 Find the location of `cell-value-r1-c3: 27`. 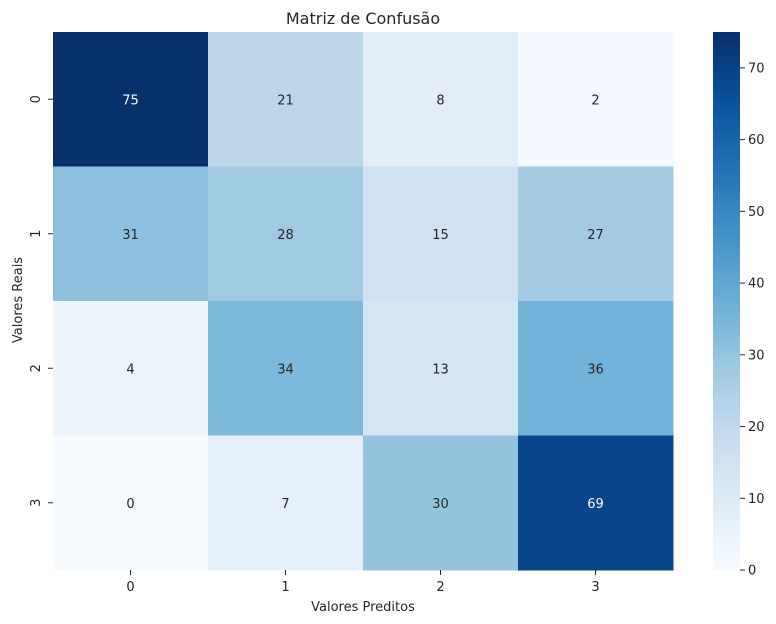

cell-value-r1-c3: 27 is located at coordinates (595, 235).